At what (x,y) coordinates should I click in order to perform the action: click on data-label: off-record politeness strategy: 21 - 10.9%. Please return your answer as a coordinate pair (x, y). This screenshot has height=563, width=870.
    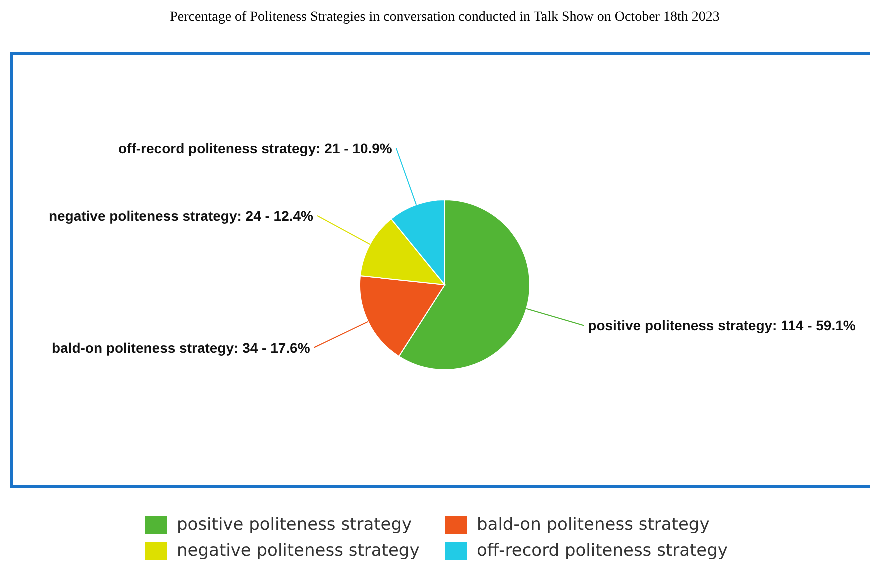
    Looking at the image, I should click on (255, 148).